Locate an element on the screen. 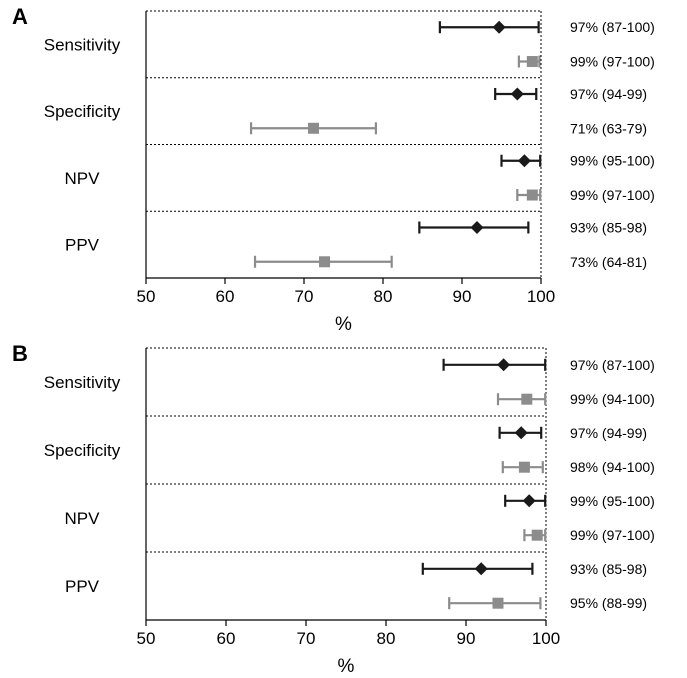  ci-label: 99% (94-100) is located at coordinates (612, 399).